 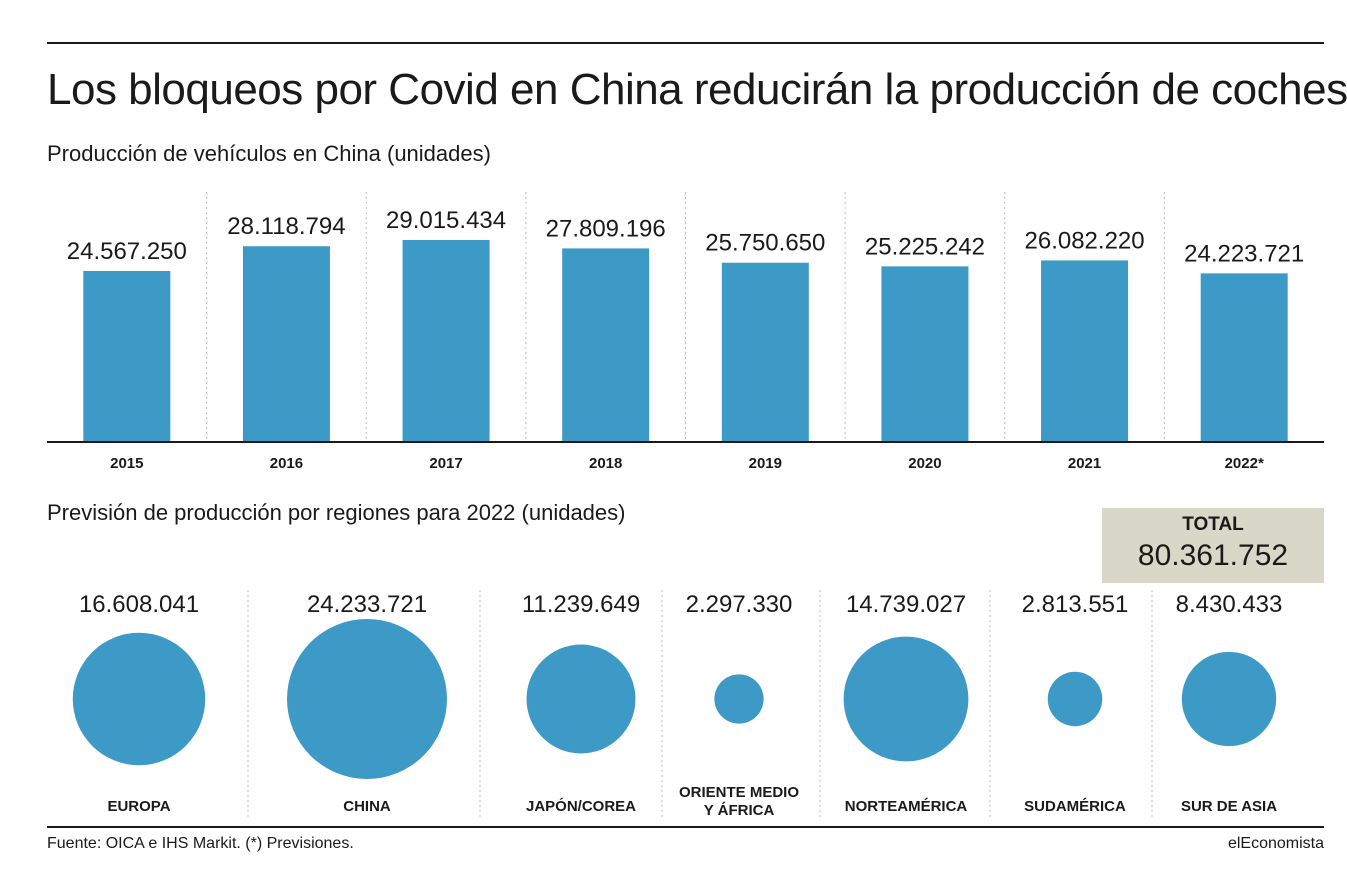 What do you see at coordinates (138, 806) in the screenshot?
I see `region-label: EUROPA` at bounding box center [138, 806].